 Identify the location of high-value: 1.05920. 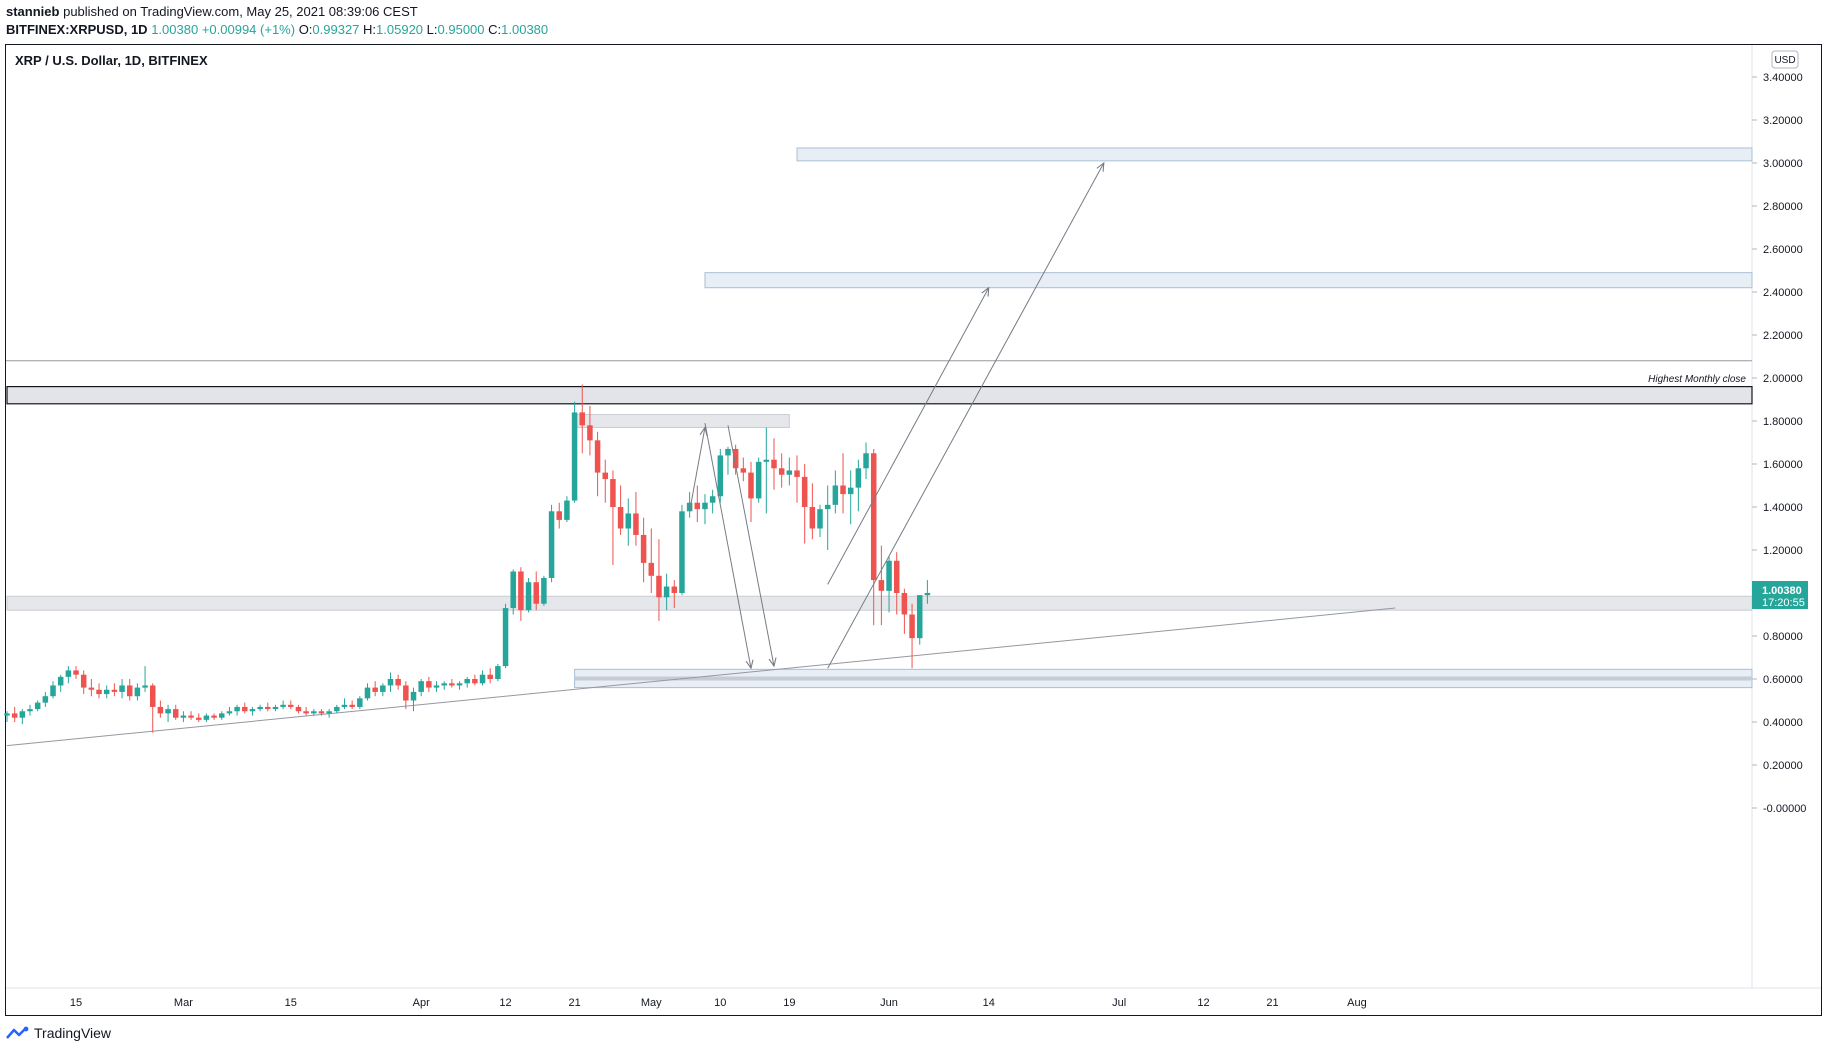
(400, 29).